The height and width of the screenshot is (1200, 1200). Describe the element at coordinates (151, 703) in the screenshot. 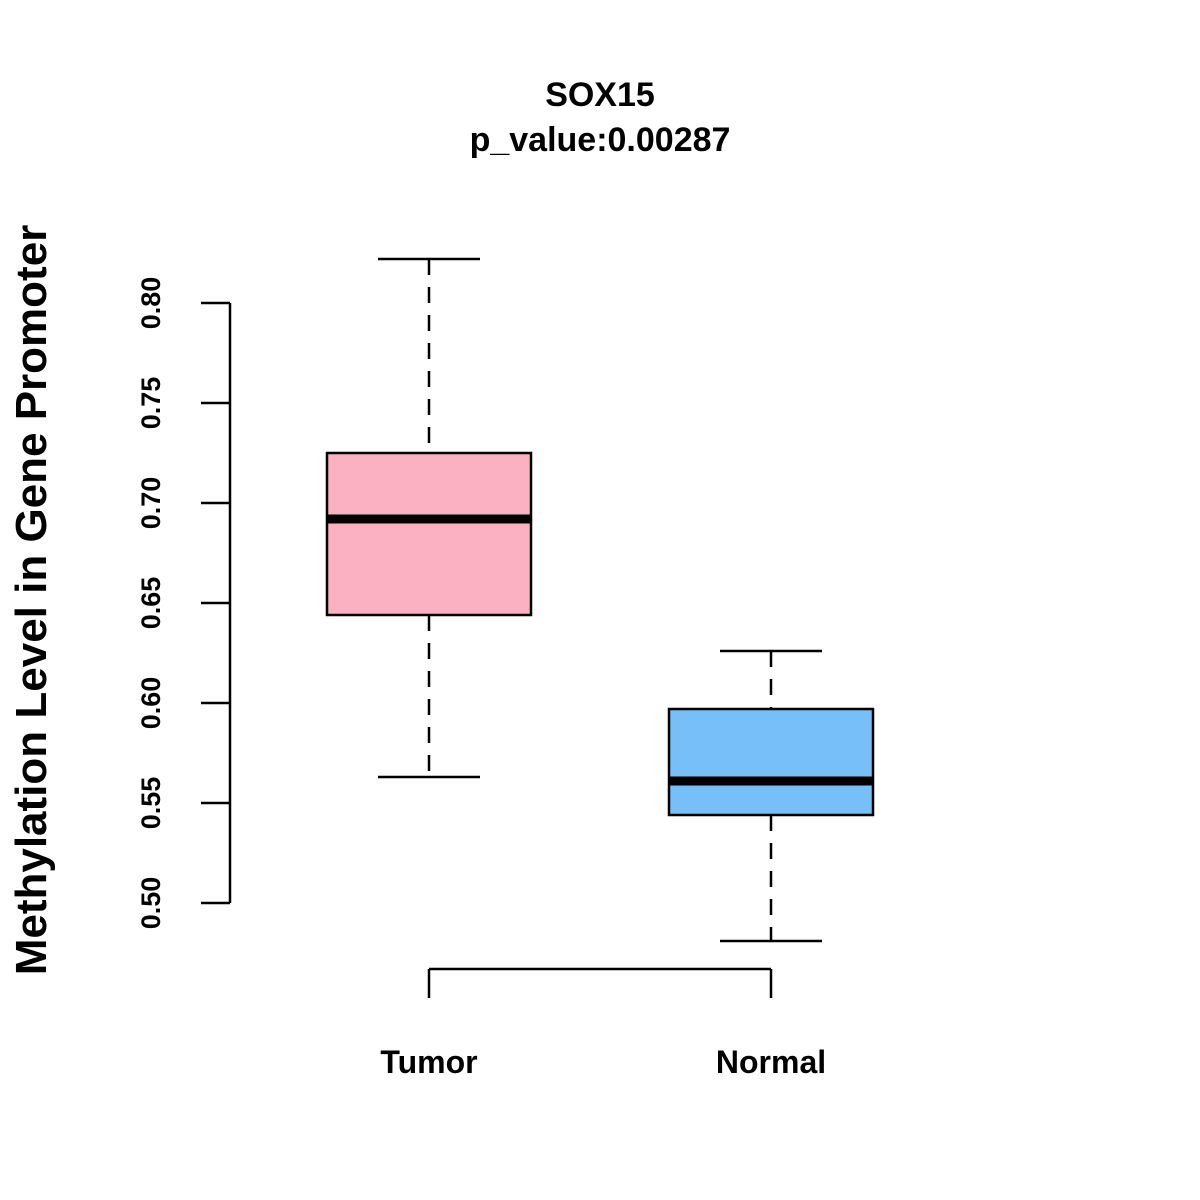

I see `y-tick-label: 0.60` at that location.